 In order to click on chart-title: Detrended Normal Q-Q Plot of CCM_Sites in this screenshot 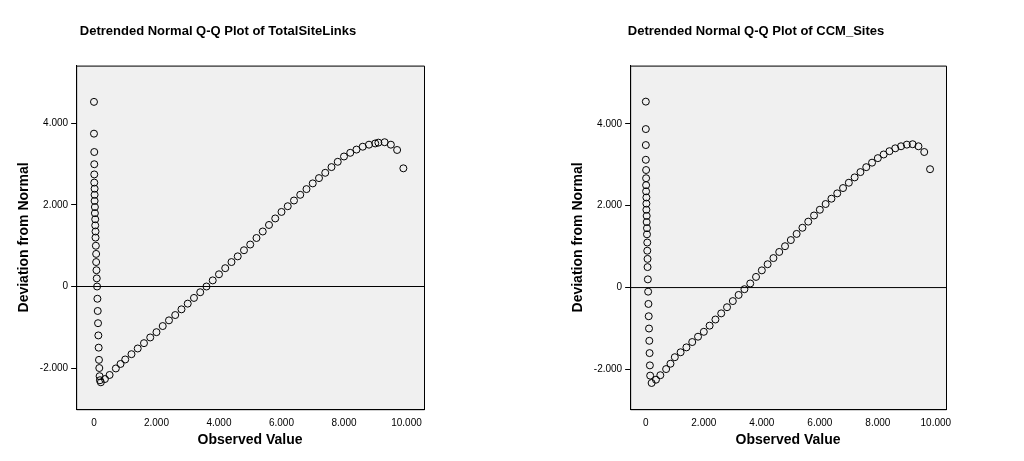, I will do `click(756, 31)`.